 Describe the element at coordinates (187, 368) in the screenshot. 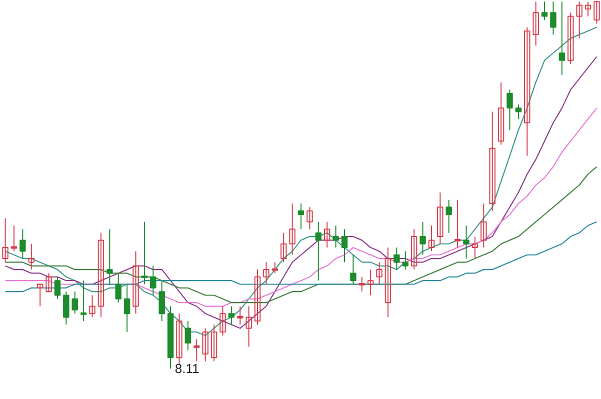

I see `annotation: 8.11` at that location.